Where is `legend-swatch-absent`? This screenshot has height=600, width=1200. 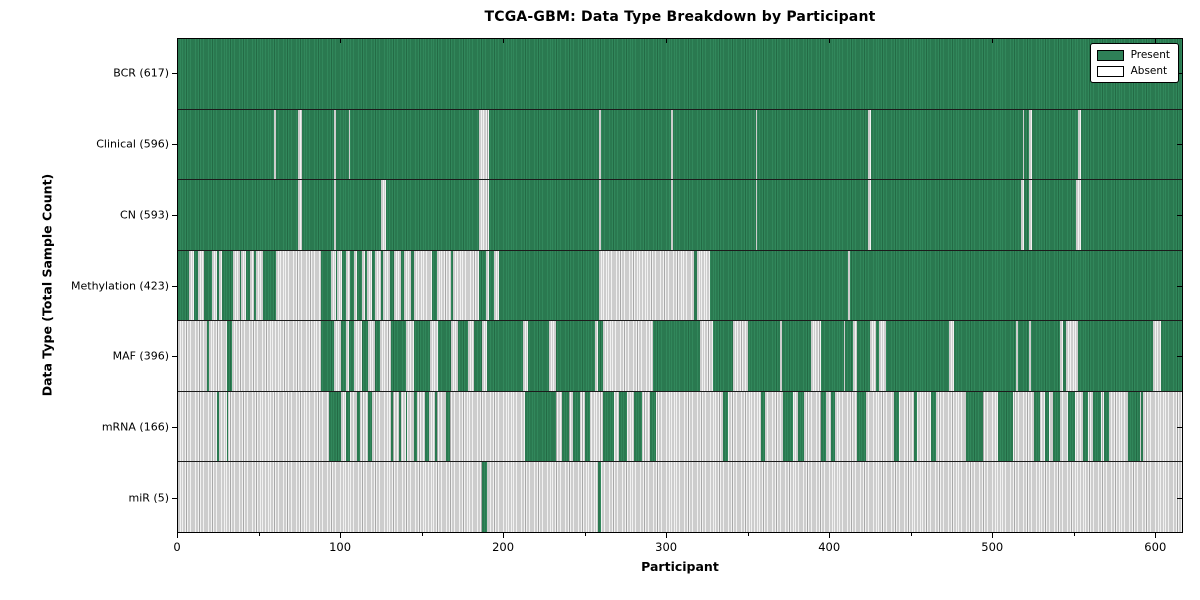 legend-swatch-absent is located at coordinates (1110, 71).